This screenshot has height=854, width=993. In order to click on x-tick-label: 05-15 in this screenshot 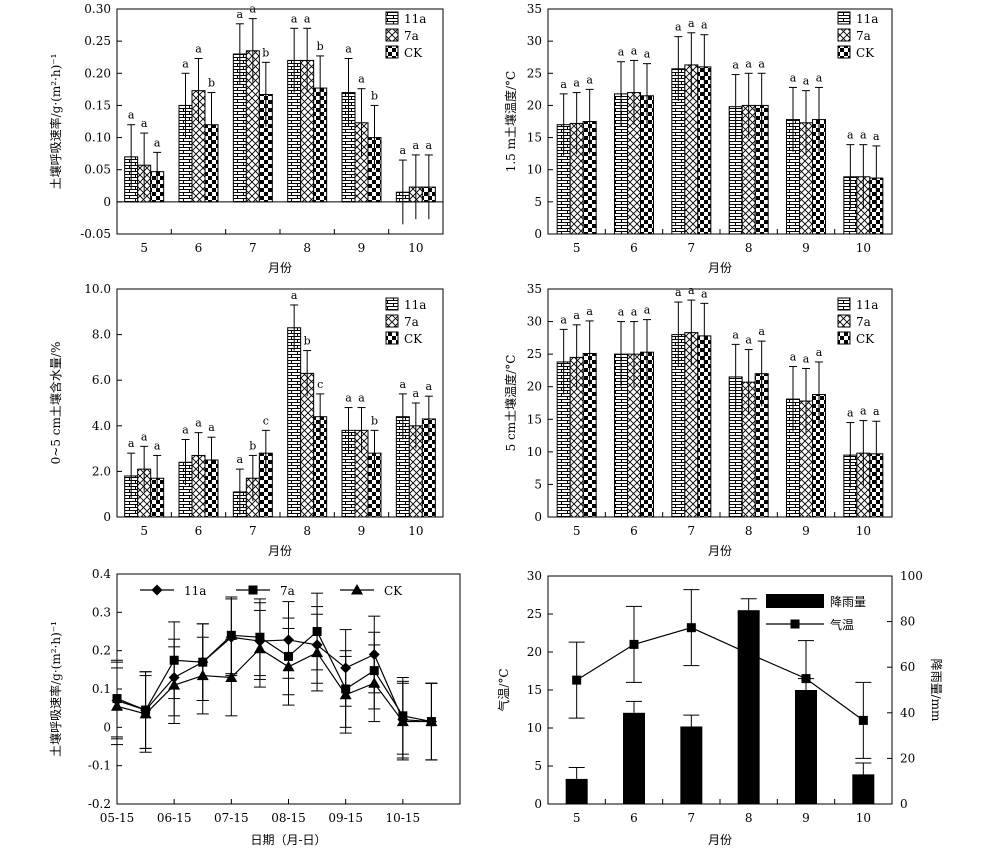, I will do `click(117, 818)`.